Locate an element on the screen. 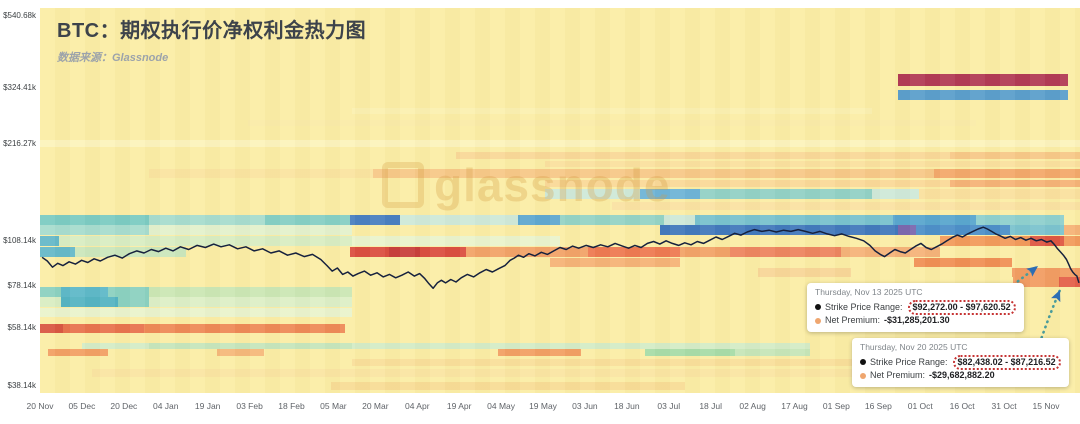 The image size is (1080, 424). x-tick-label: 18 Feb is located at coordinates (291, 406).